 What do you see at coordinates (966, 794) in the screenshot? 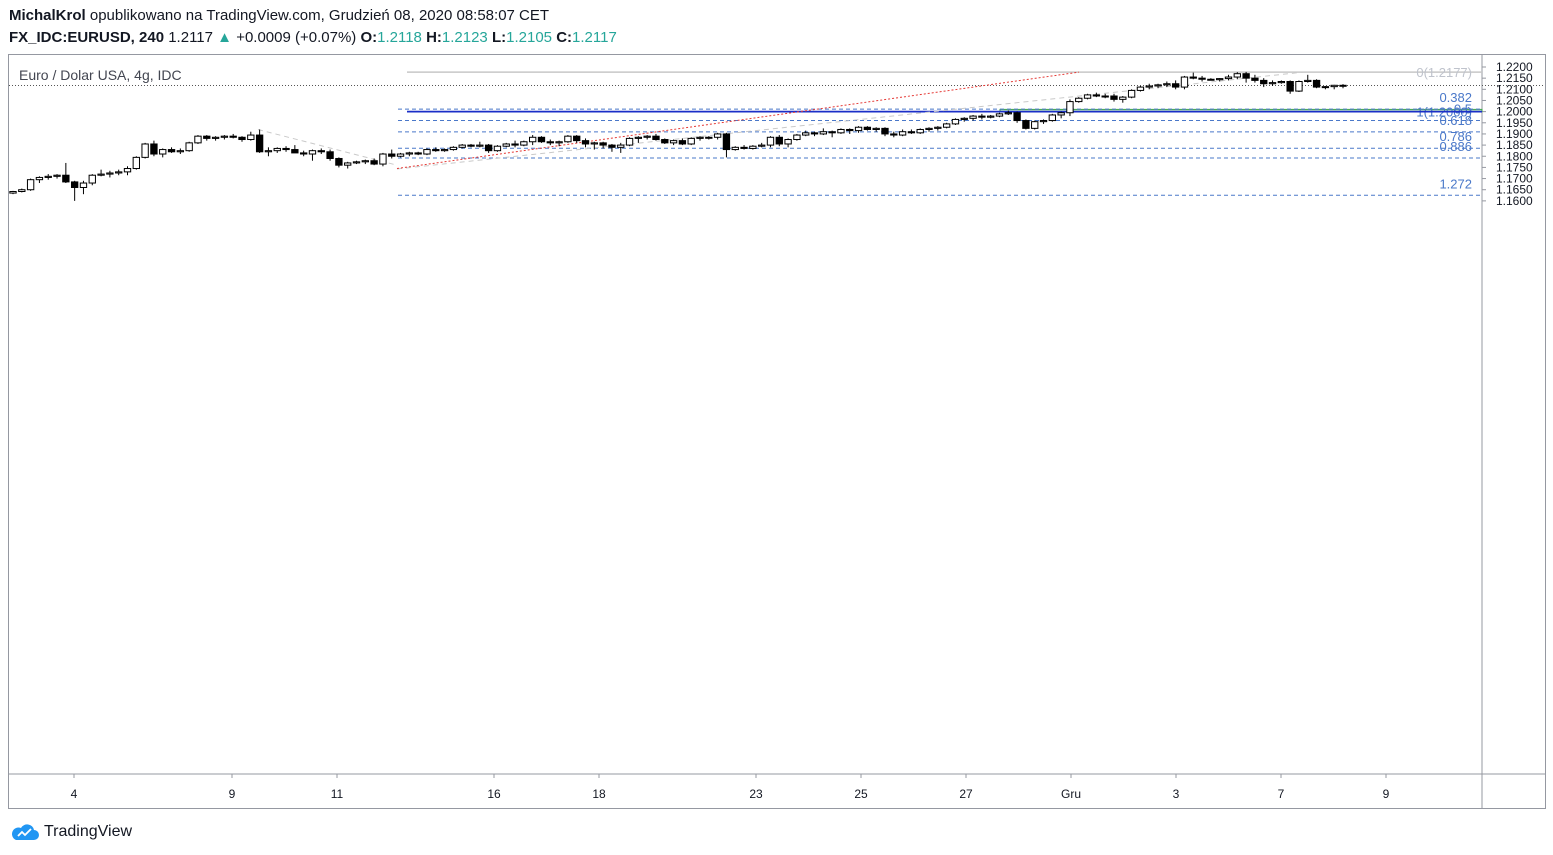
I see `time-tick-label: 27` at bounding box center [966, 794].